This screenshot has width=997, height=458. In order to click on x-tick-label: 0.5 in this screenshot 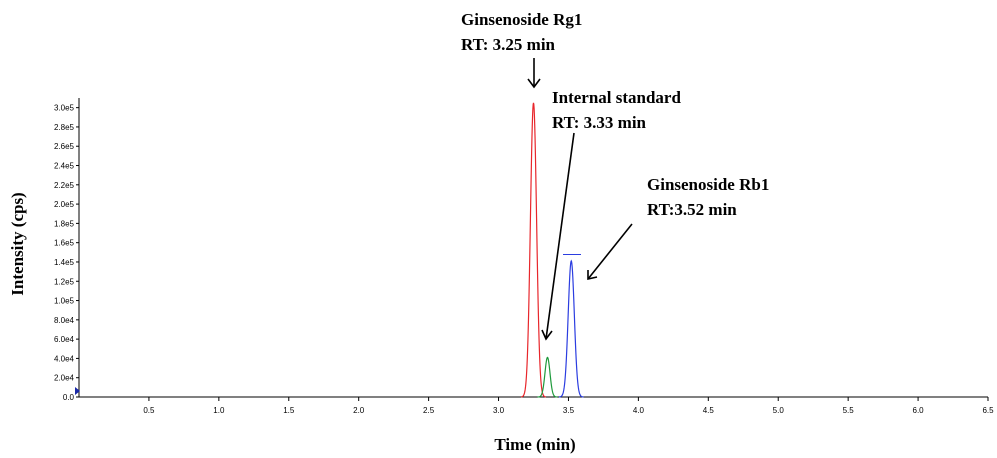, I will do `click(149, 410)`.